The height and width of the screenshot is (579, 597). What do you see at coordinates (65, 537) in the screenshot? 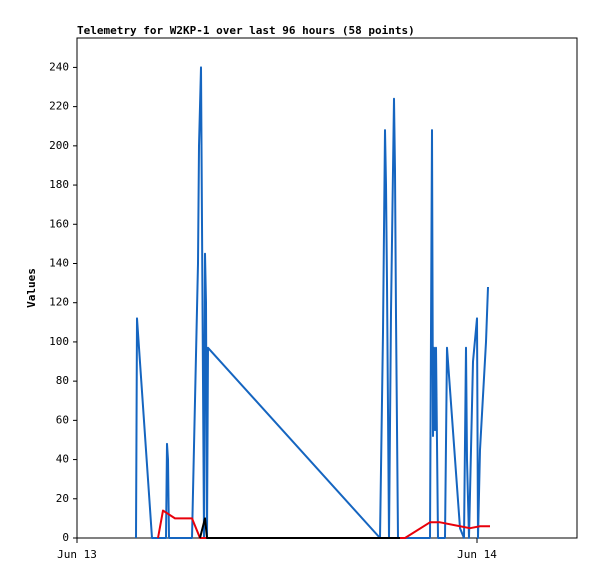
I see `y-tick-label: 0` at bounding box center [65, 537].